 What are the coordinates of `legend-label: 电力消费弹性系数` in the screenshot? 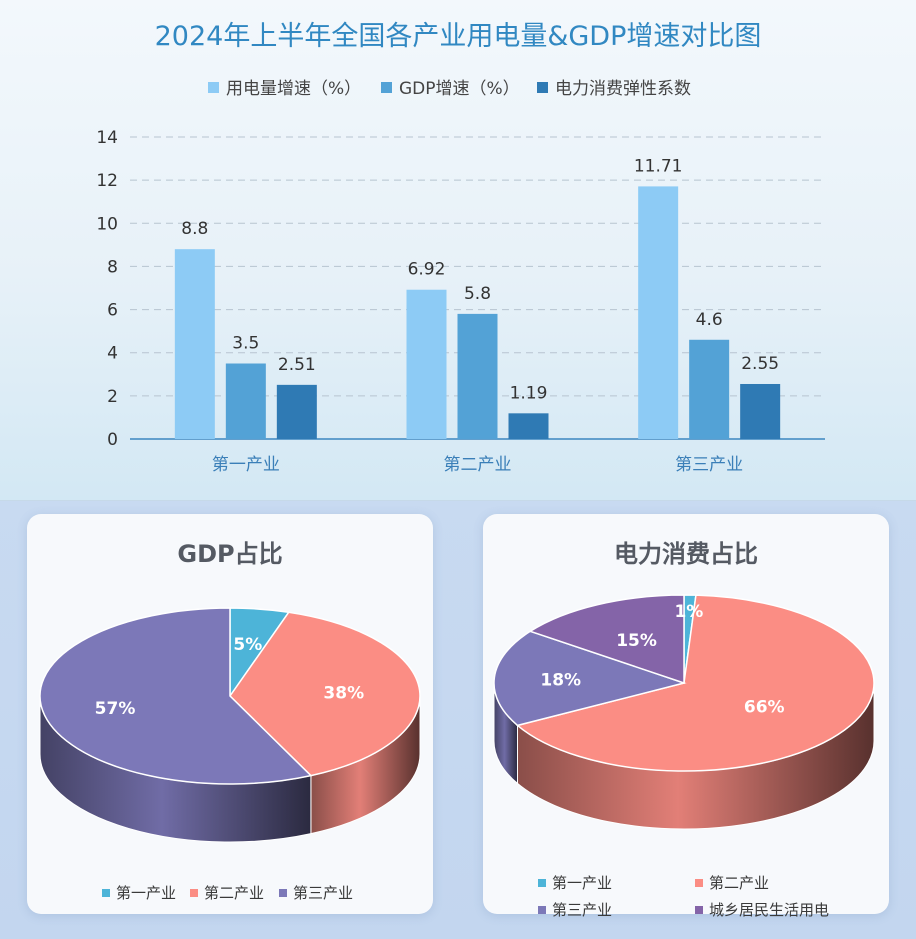 It's located at (623, 89).